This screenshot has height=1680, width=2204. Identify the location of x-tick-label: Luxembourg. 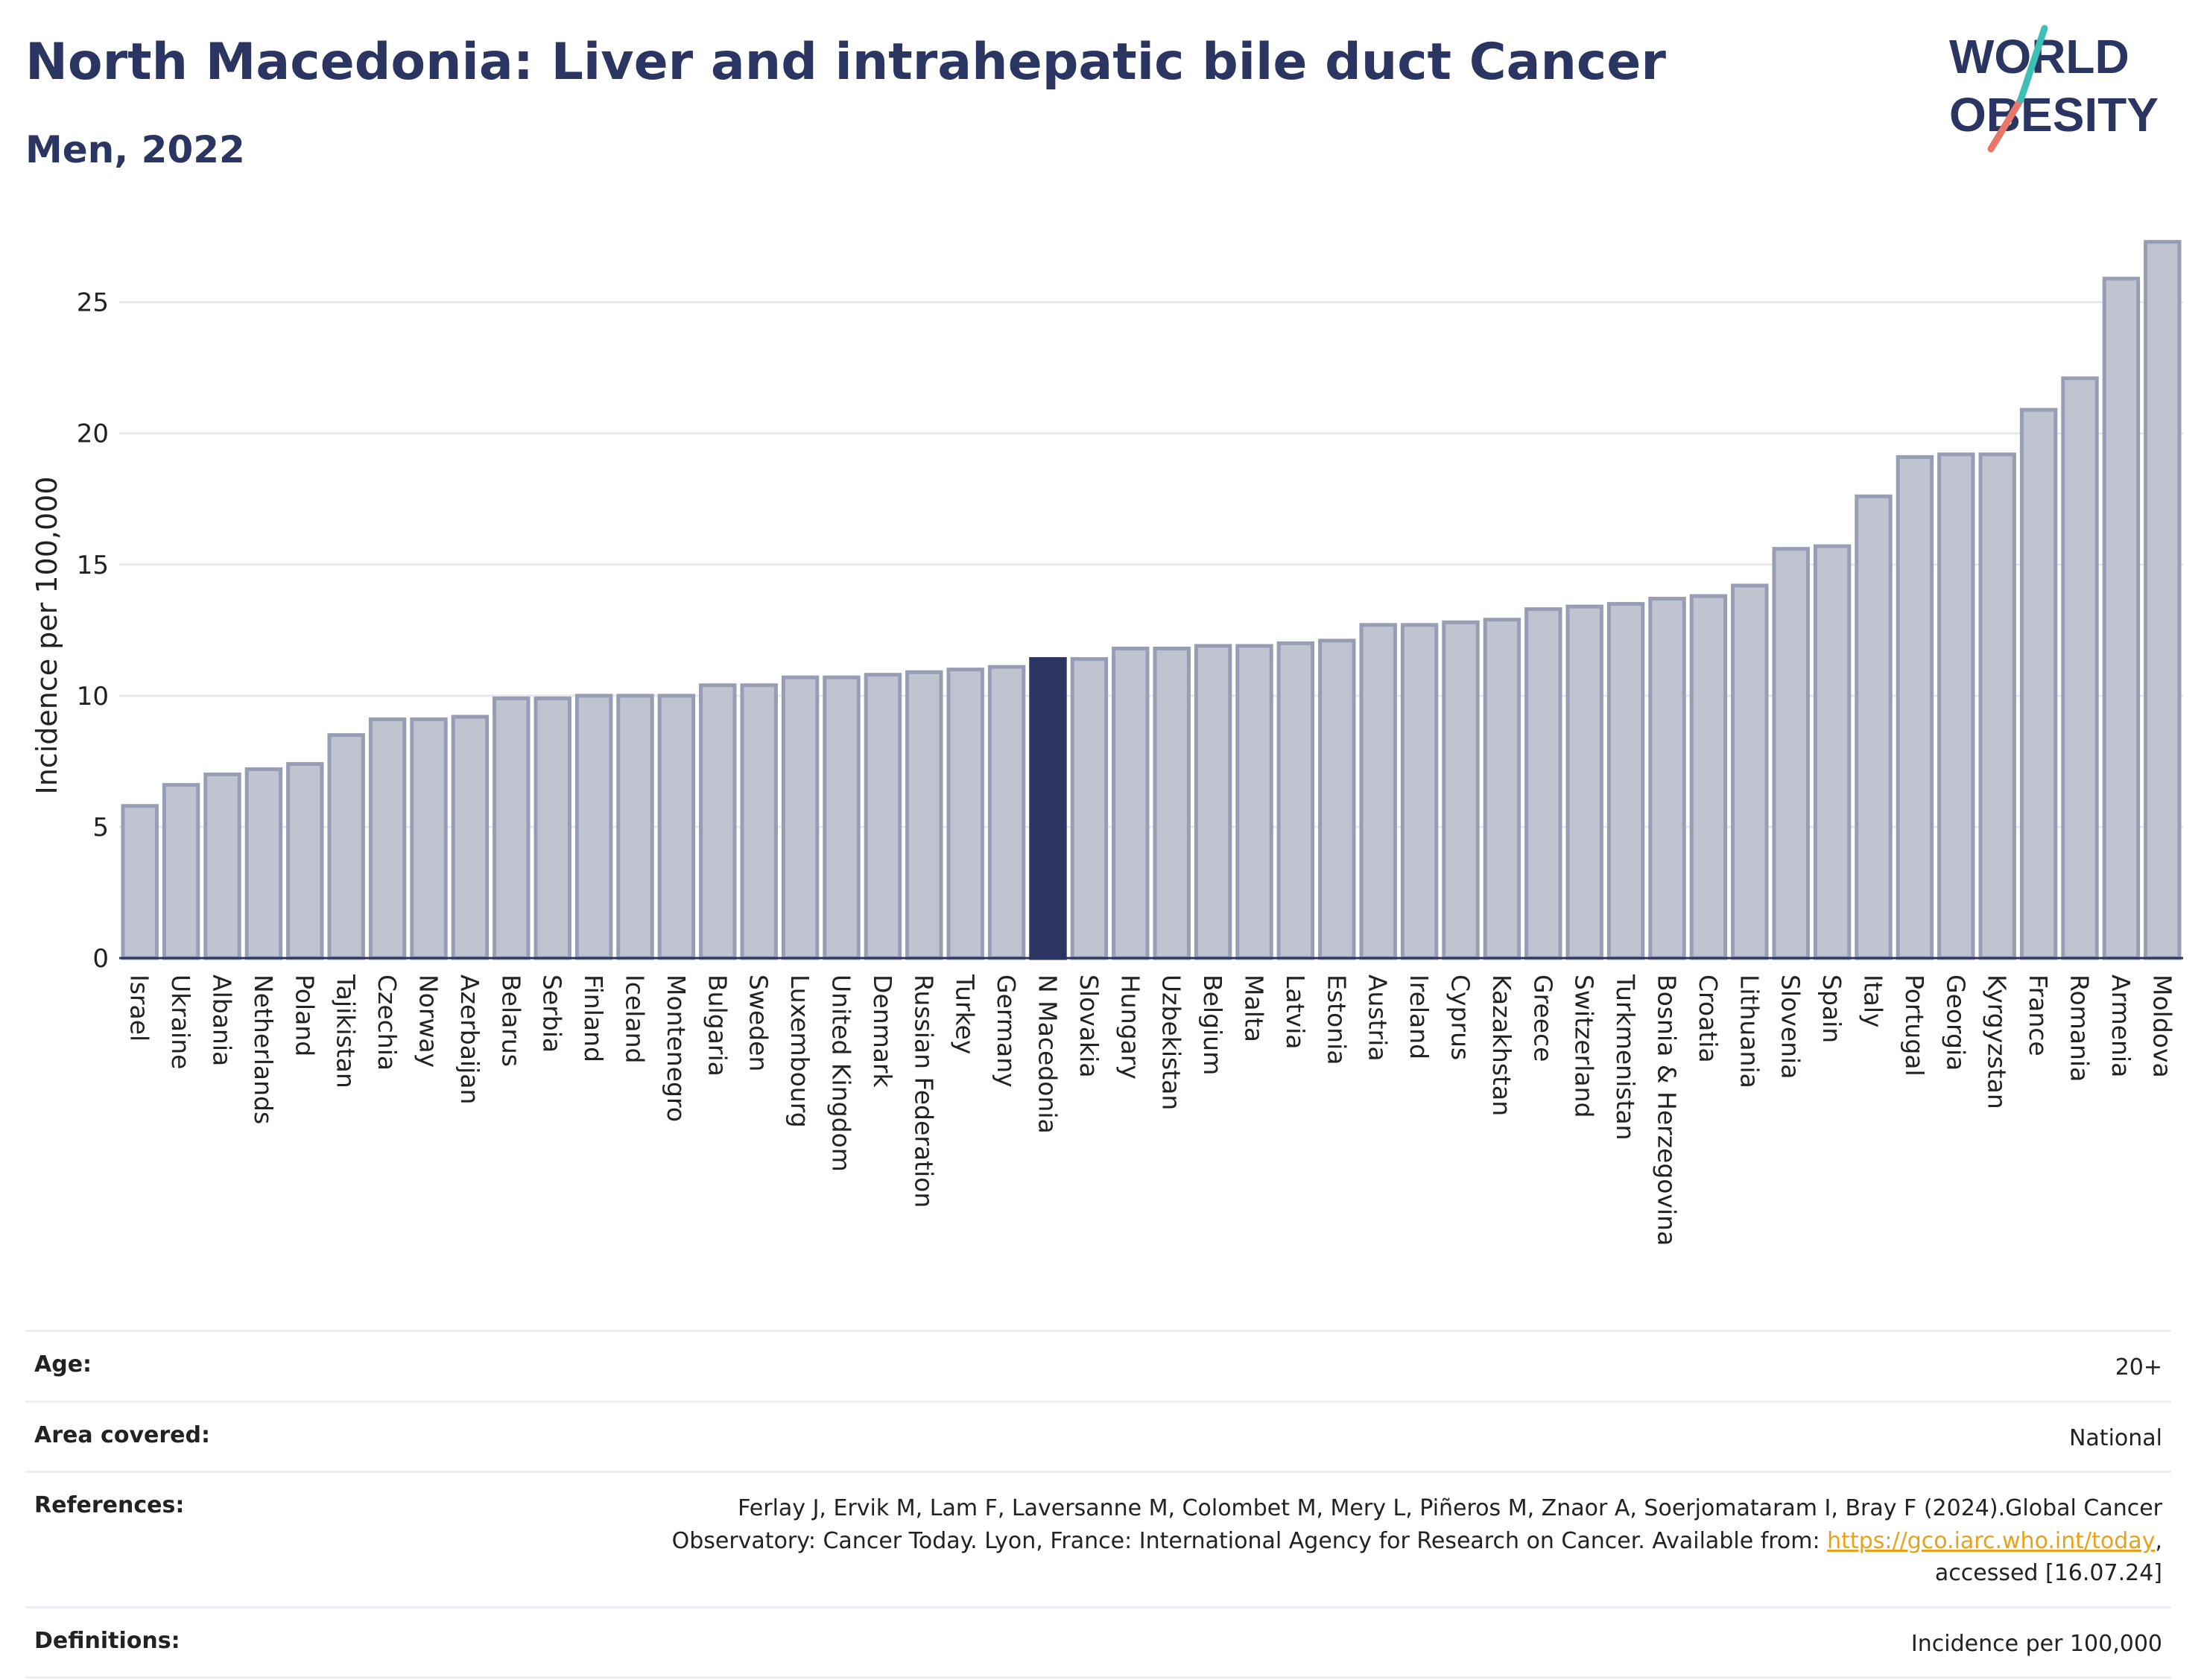
(799, 1051).